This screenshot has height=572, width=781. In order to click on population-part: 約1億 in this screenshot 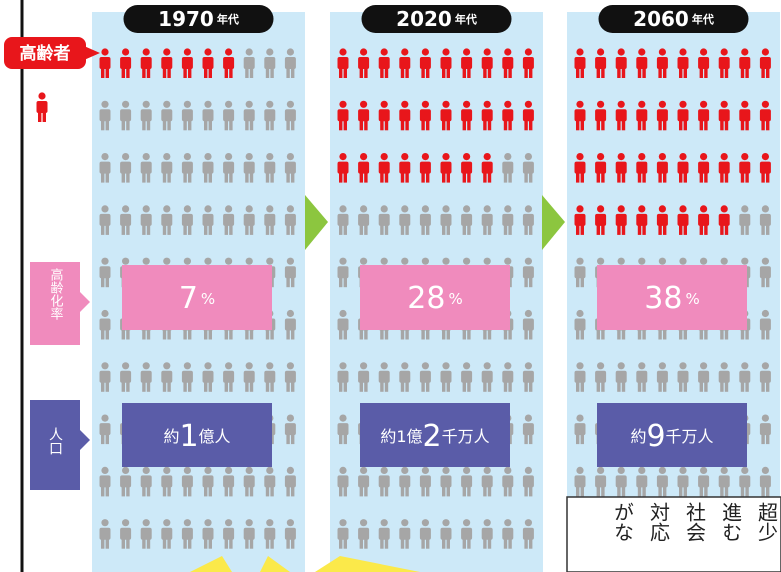, I will do `click(401, 436)`.